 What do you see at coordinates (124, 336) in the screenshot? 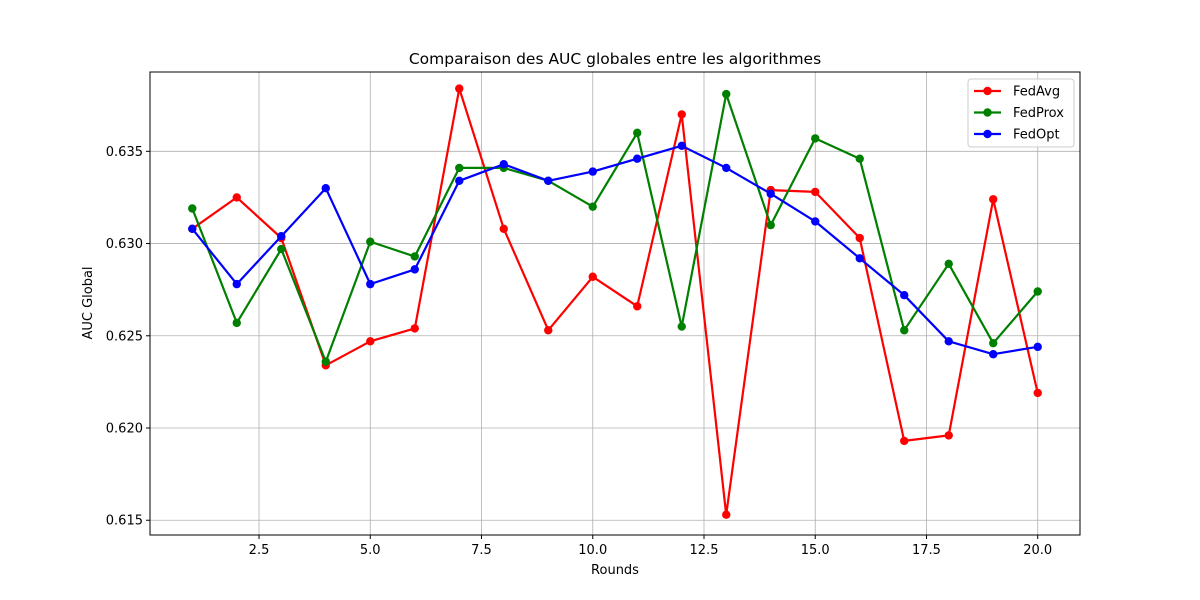
I see `y-tick-label: 0.625` at bounding box center [124, 336].